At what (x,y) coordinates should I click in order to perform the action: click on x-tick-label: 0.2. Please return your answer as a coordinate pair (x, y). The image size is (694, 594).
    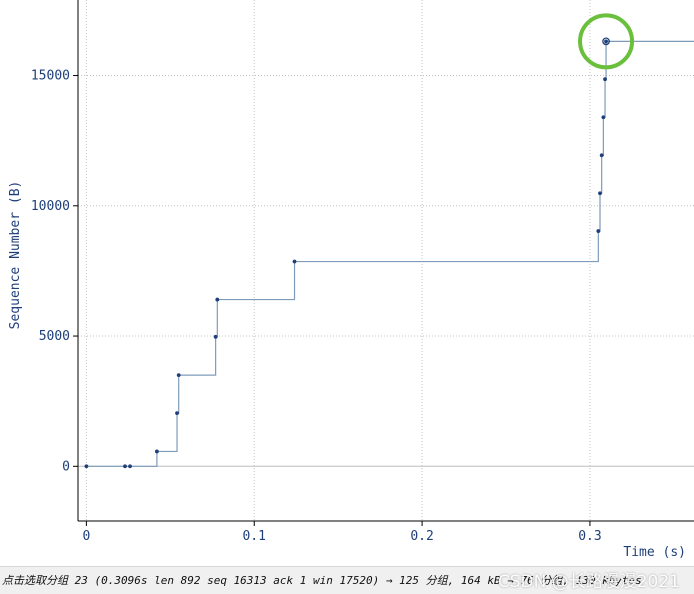
    Looking at the image, I should click on (421, 536).